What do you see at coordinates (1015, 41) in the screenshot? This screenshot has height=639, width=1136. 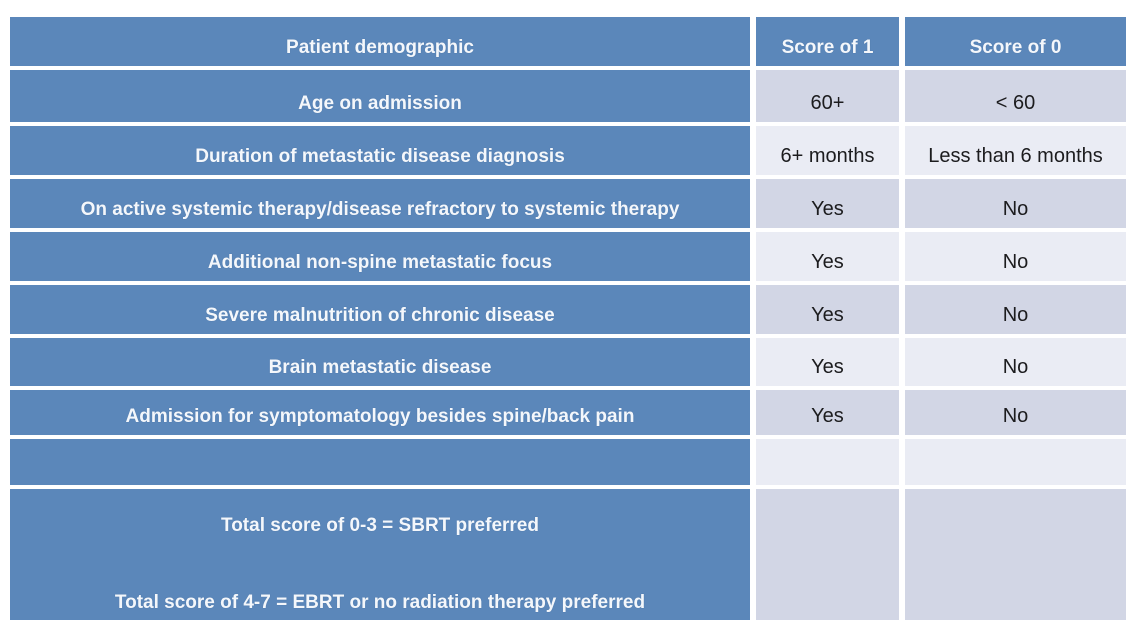 I see `header-cell-score-of-0: Score of 0` at bounding box center [1015, 41].